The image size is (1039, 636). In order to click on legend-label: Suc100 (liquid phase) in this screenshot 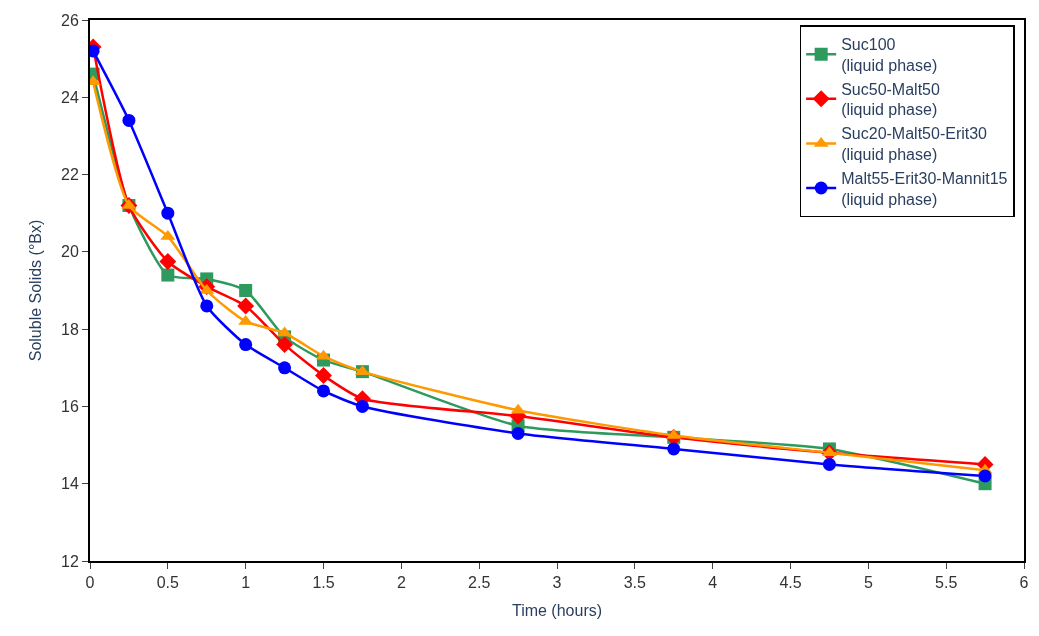, I will do `click(889, 55)`.